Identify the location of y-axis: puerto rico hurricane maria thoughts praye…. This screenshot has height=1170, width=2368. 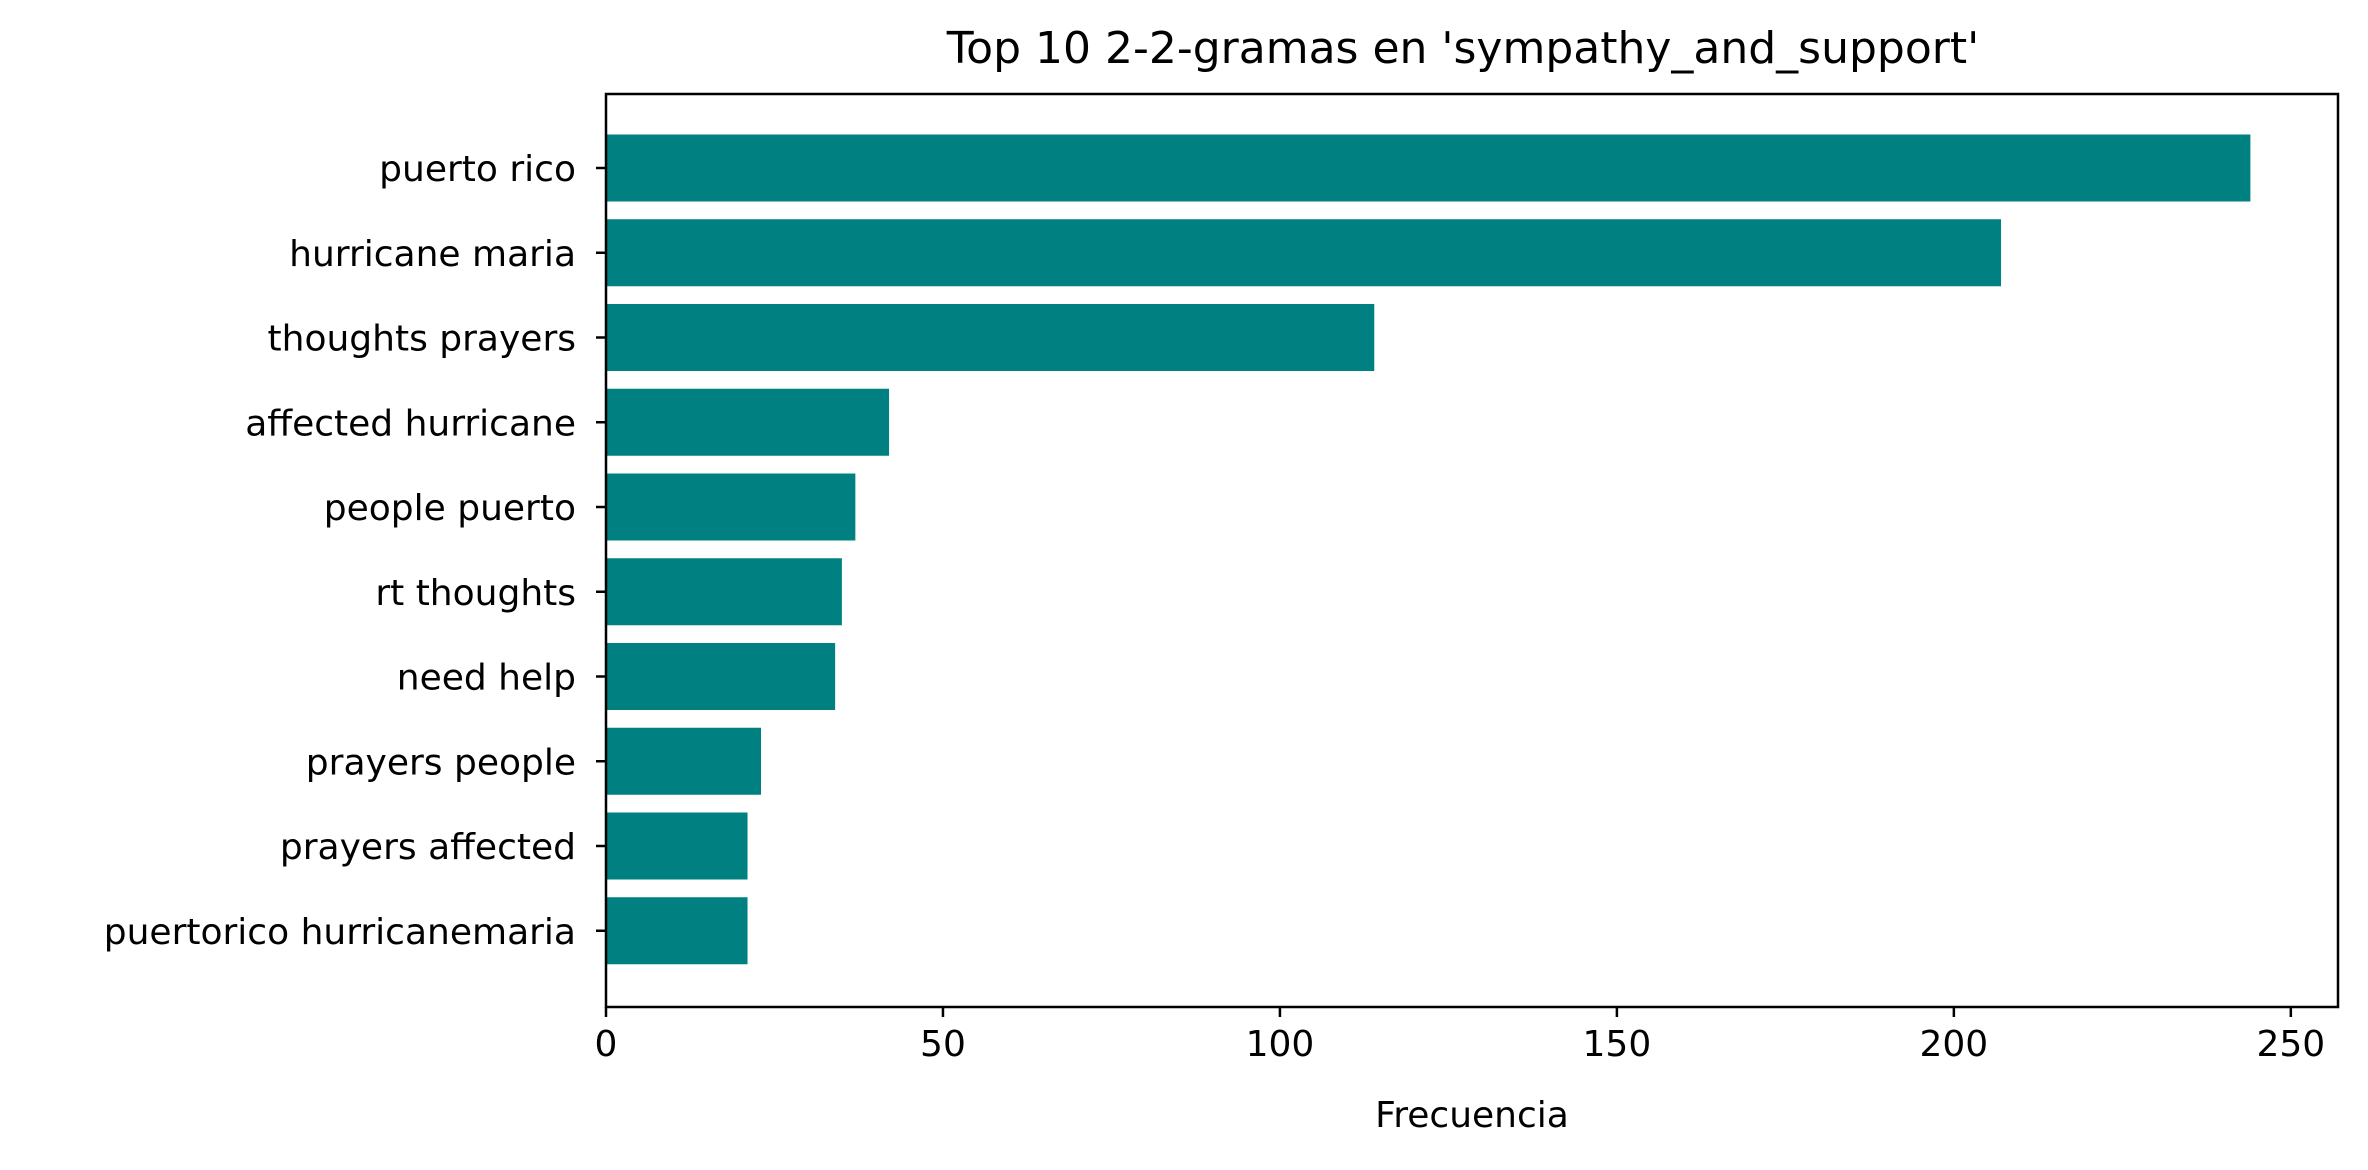
(355, 551).